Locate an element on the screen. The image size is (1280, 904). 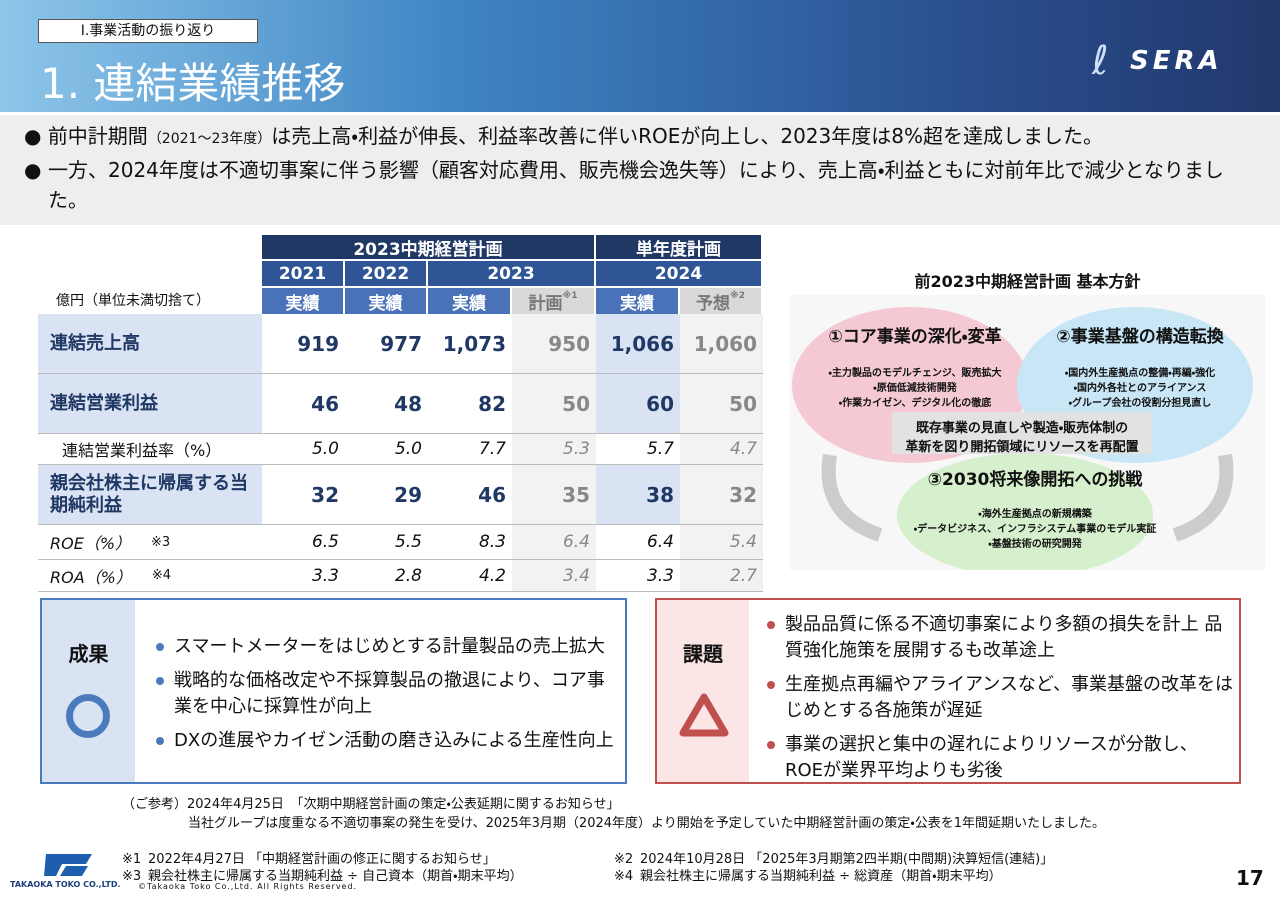
table-value: 4.2 is located at coordinates (470, 576).